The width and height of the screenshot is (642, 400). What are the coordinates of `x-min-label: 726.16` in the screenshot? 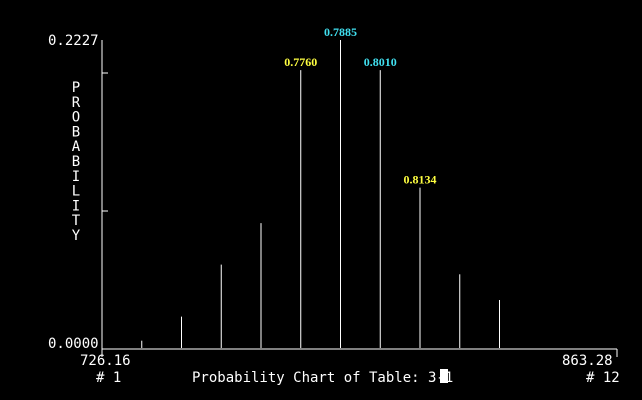 It's located at (105, 361).